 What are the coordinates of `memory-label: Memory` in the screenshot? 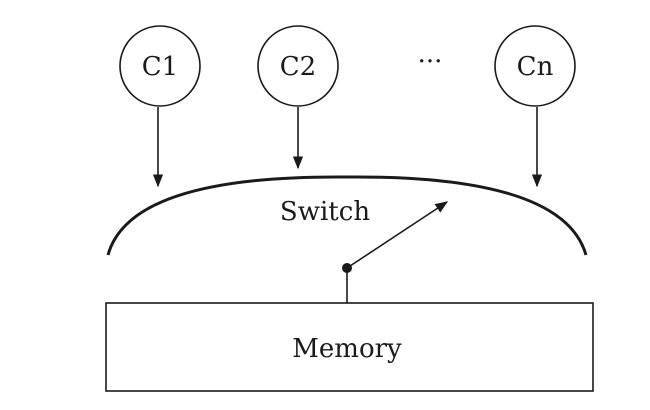 It's located at (347, 349).